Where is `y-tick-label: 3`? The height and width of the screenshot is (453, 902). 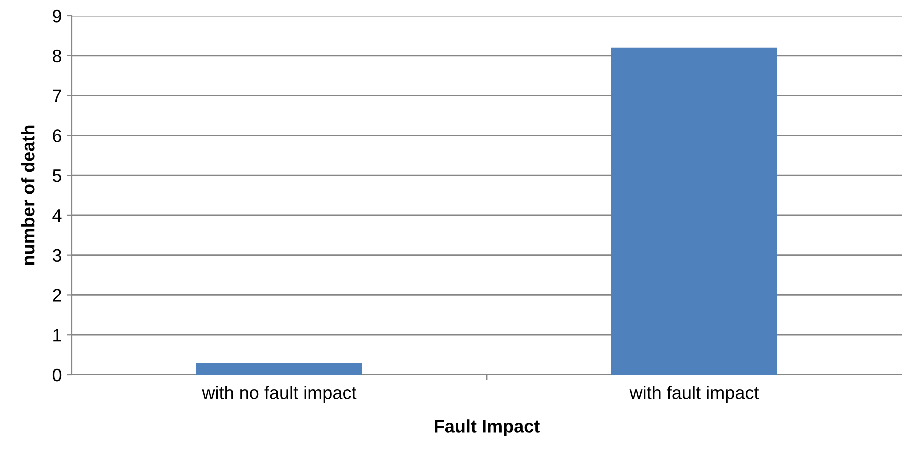
y-tick-label: 3 is located at coordinates (57, 255).